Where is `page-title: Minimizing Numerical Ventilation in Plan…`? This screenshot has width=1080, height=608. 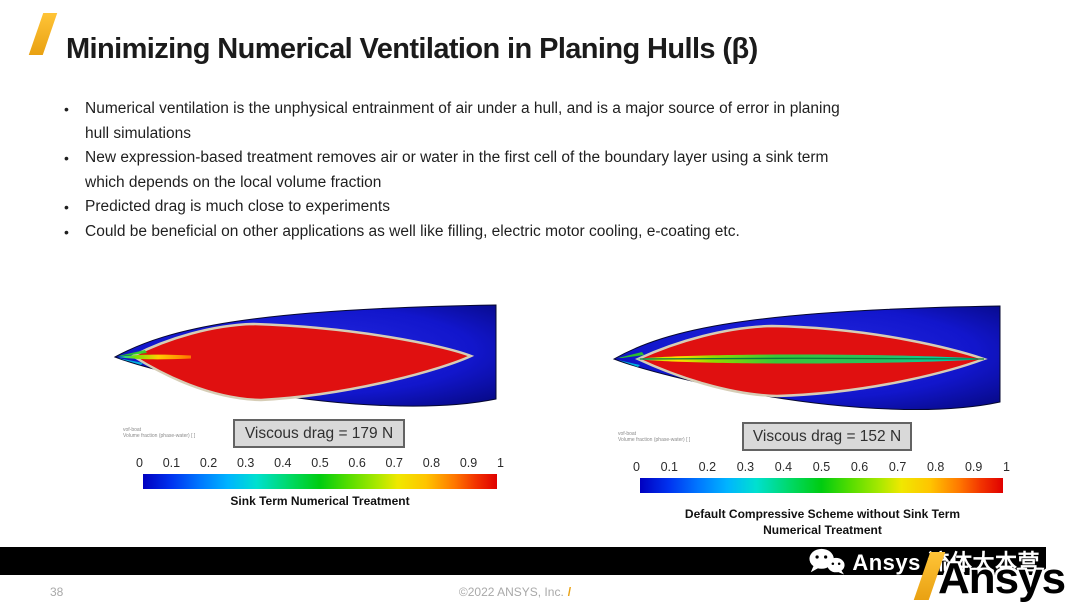 page-title: Minimizing Numerical Ventilation in Plan… is located at coordinates (412, 49).